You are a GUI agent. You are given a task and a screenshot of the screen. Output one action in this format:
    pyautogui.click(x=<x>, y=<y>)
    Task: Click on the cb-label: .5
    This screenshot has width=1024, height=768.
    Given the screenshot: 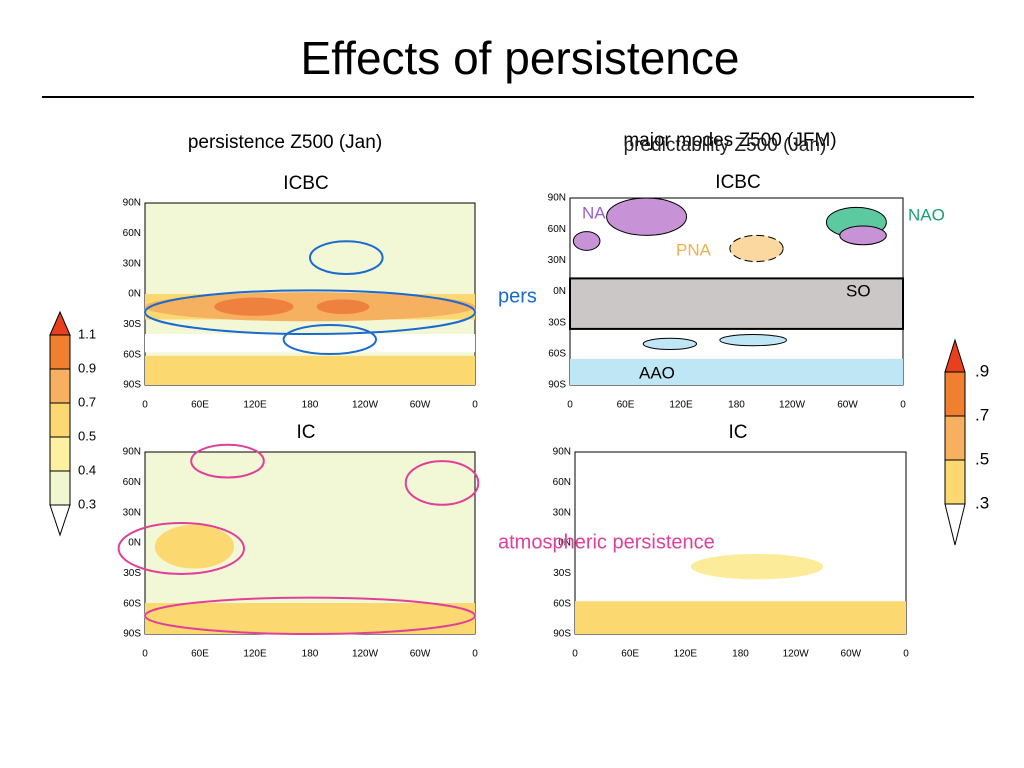 What is the action you would take?
    pyautogui.click(x=982, y=458)
    